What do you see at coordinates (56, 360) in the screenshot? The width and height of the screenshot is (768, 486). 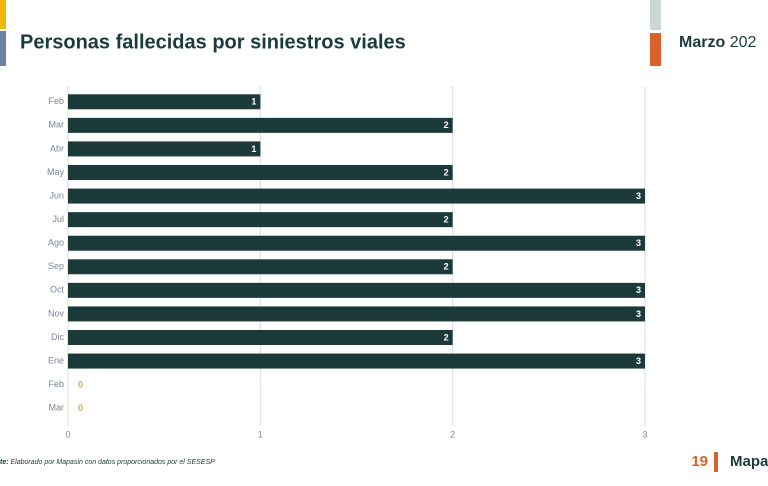 I see `y-tick-label: Ene` at bounding box center [56, 360].